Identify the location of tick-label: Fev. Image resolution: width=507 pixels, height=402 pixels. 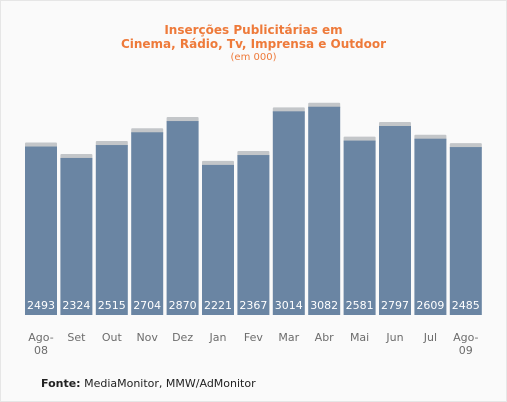
(253, 337).